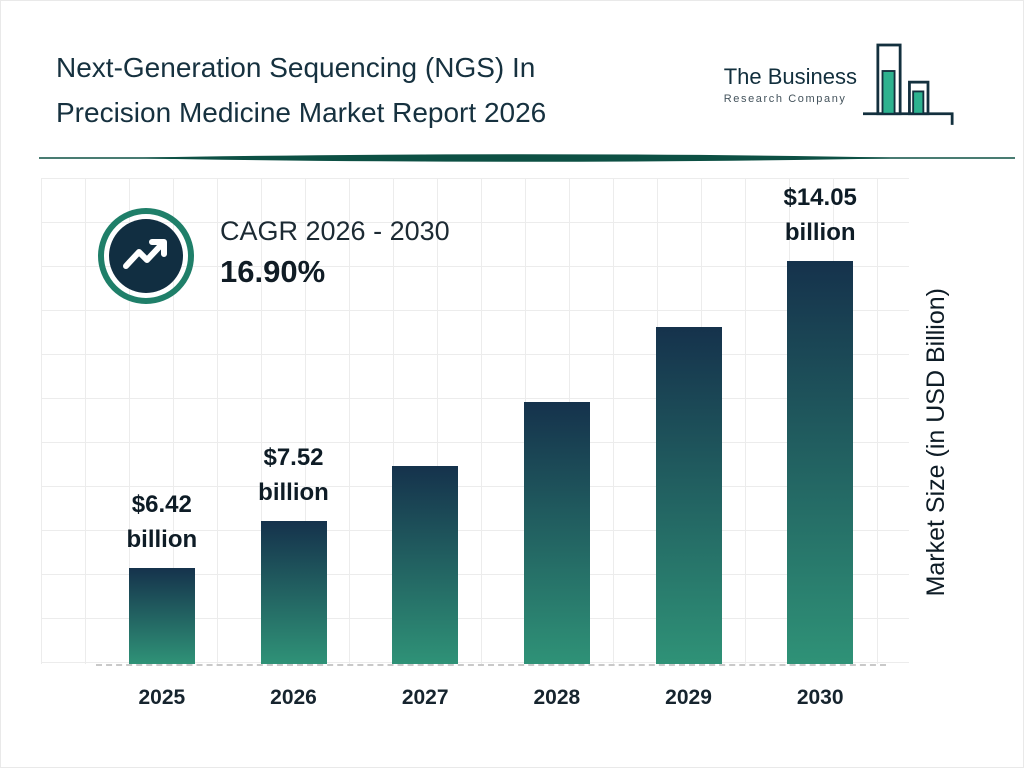  I want to click on logo-subname: Research Company, so click(785, 98).